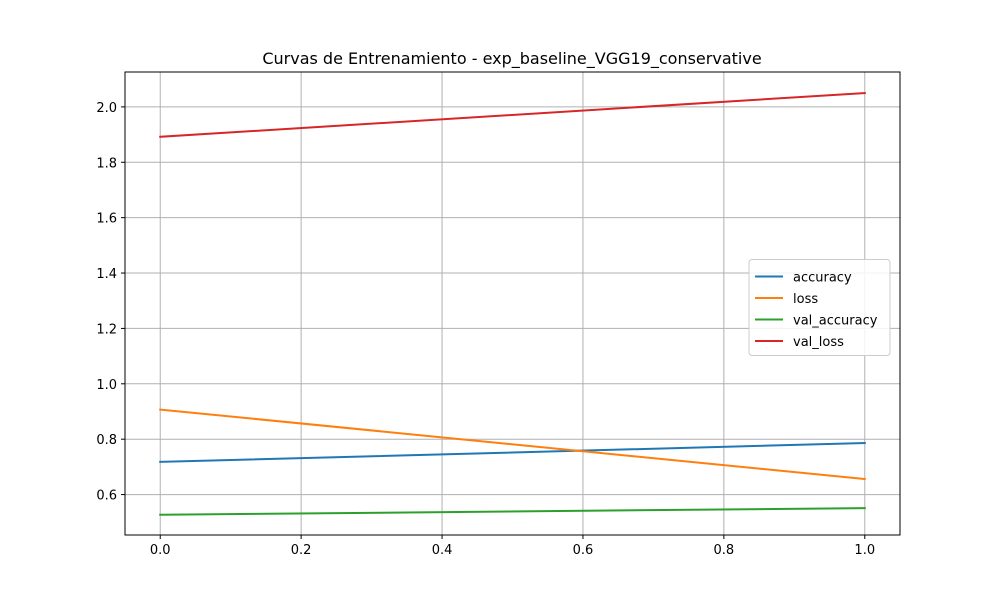 This screenshot has width=1000, height=600. I want to click on series-line-val-loss, so click(512, 114).